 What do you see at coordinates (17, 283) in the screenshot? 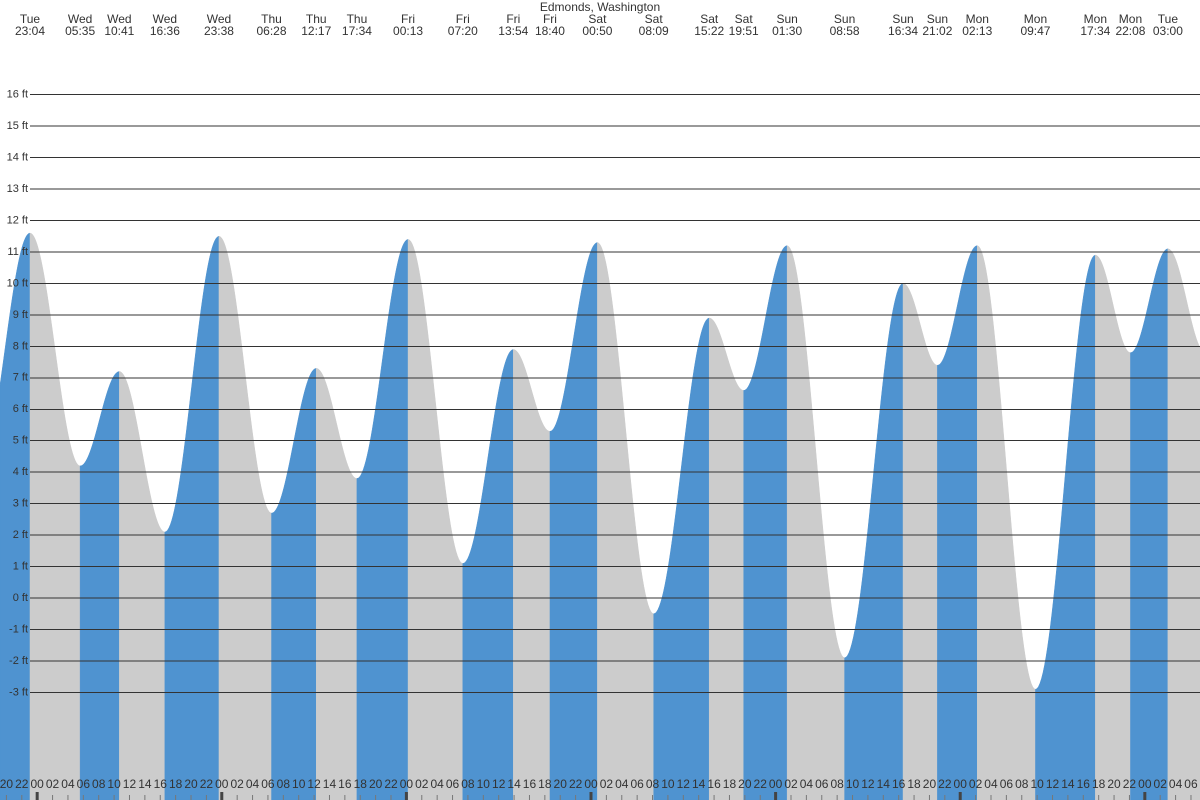
I see `y-tick-label: 10 ft` at bounding box center [17, 283].